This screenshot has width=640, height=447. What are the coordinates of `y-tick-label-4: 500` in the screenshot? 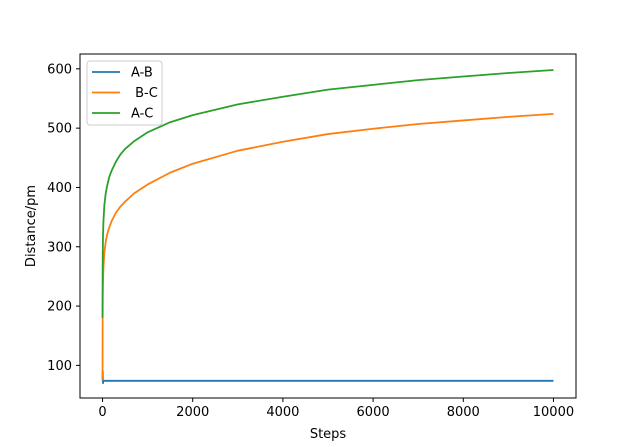 It's located at (59, 129).